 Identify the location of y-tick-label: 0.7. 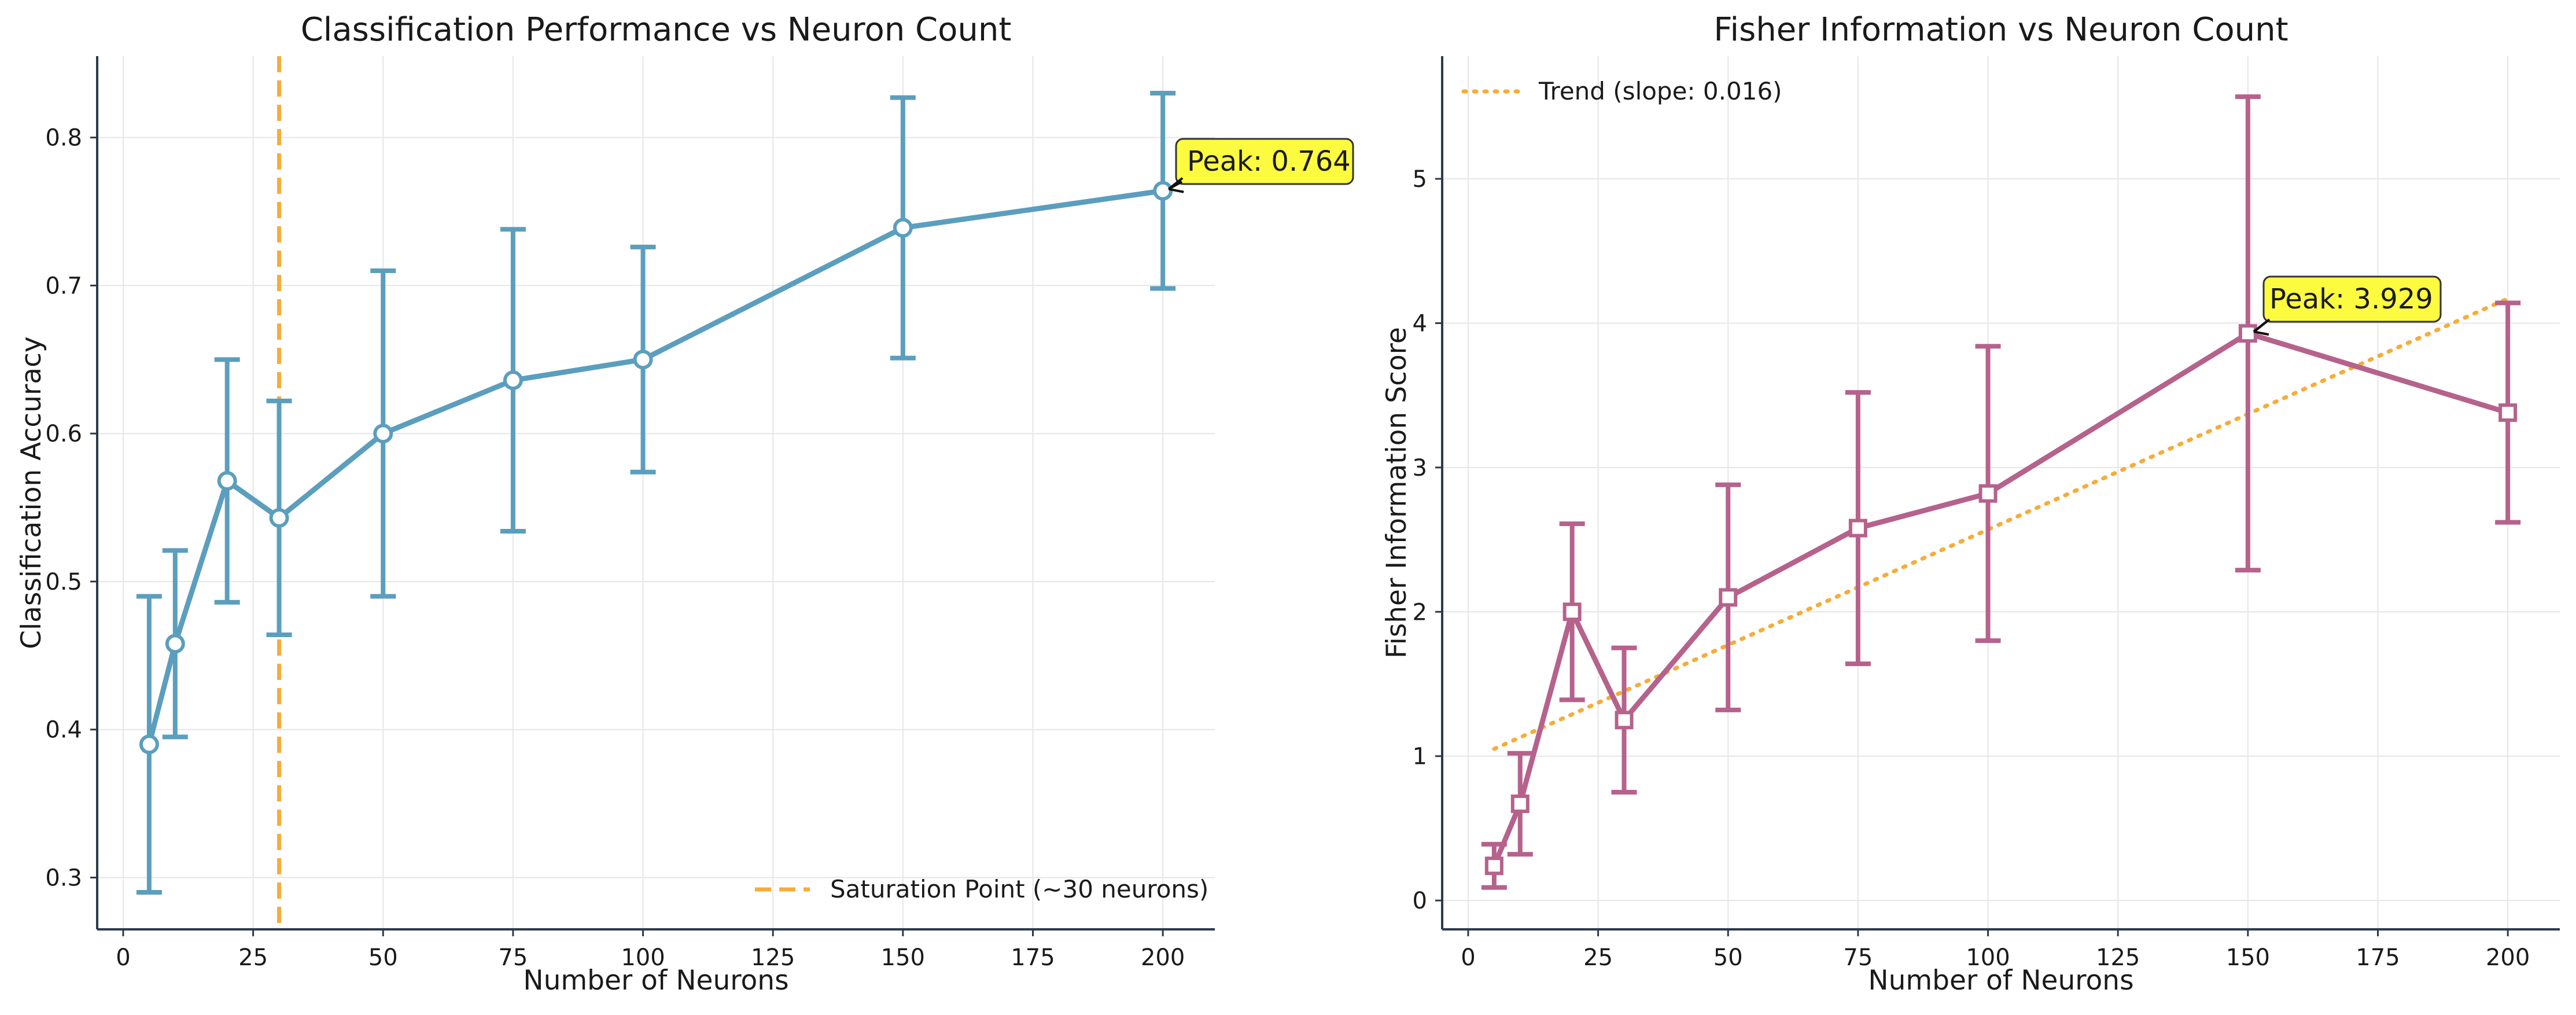
(63, 286).